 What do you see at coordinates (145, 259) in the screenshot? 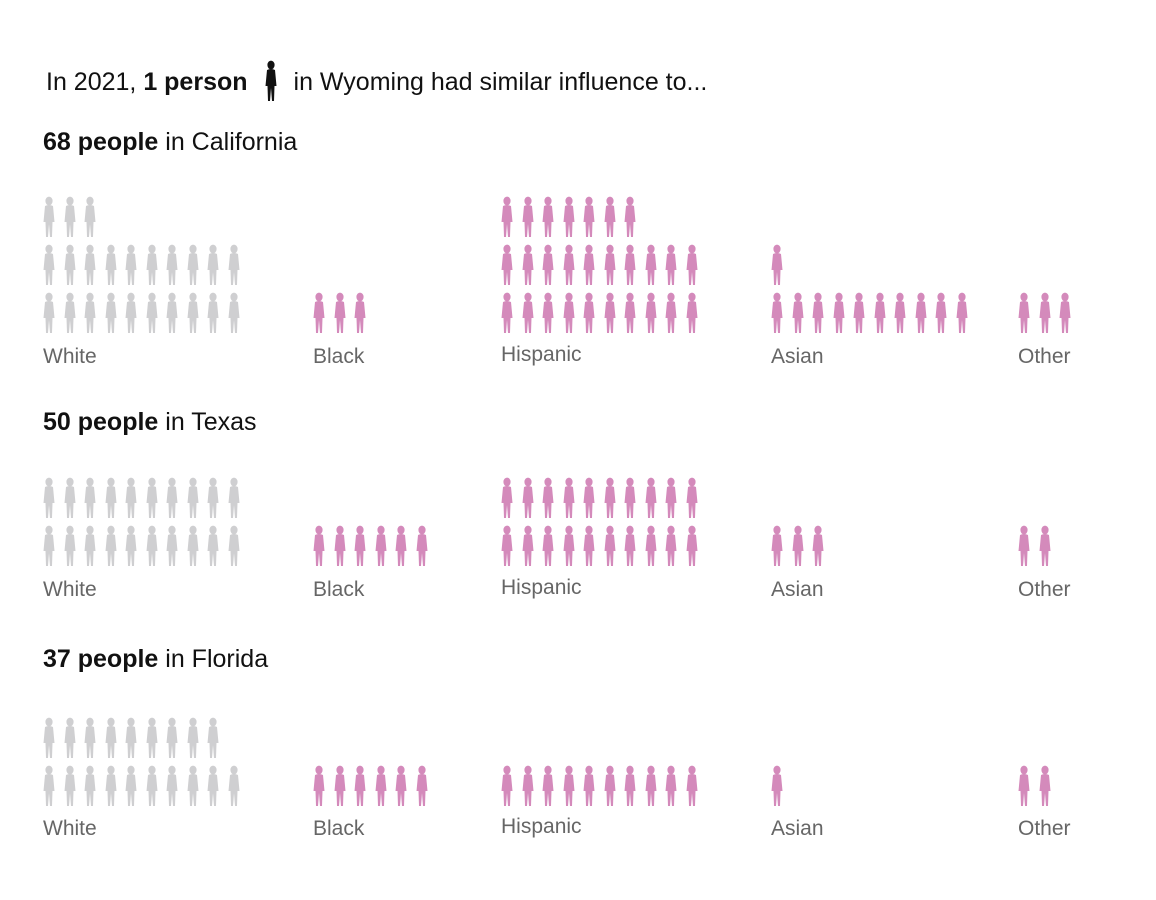
I see `group-white` at bounding box center [145, 259].